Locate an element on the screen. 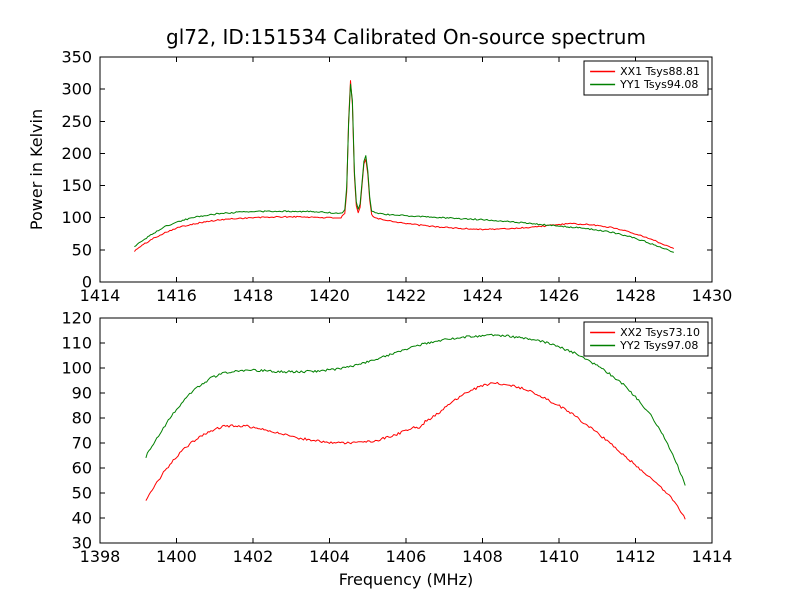 The height and width of the screenshot is (600, 800). x-tick-label: 1428 is located at coordinates (635, 295).